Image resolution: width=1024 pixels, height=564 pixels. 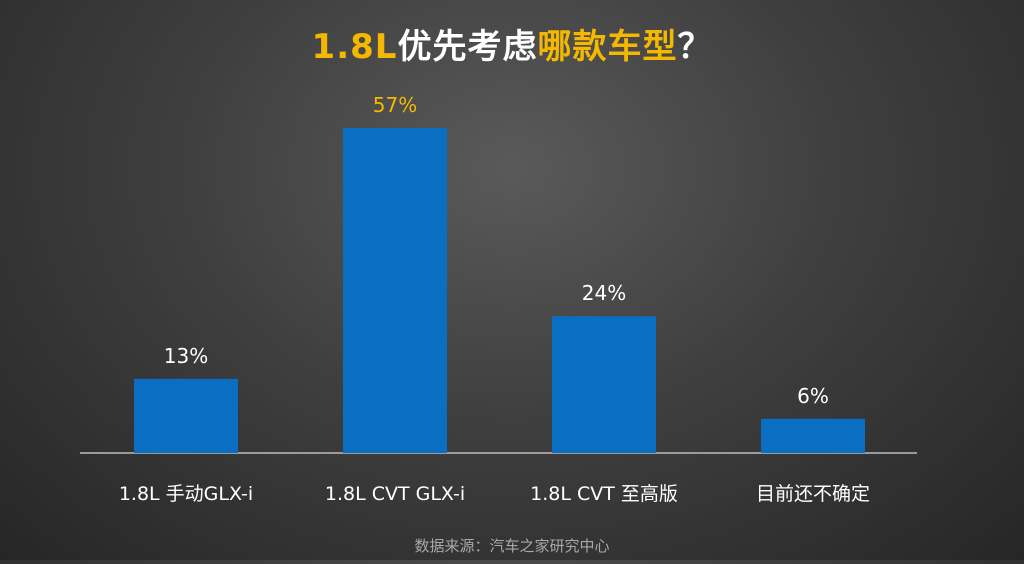 What do you see at coordinates (512, 546) in the screenshot?
I see `data-source: 数据来源：汽车之家研究中心` at bounding box center [512, 546].